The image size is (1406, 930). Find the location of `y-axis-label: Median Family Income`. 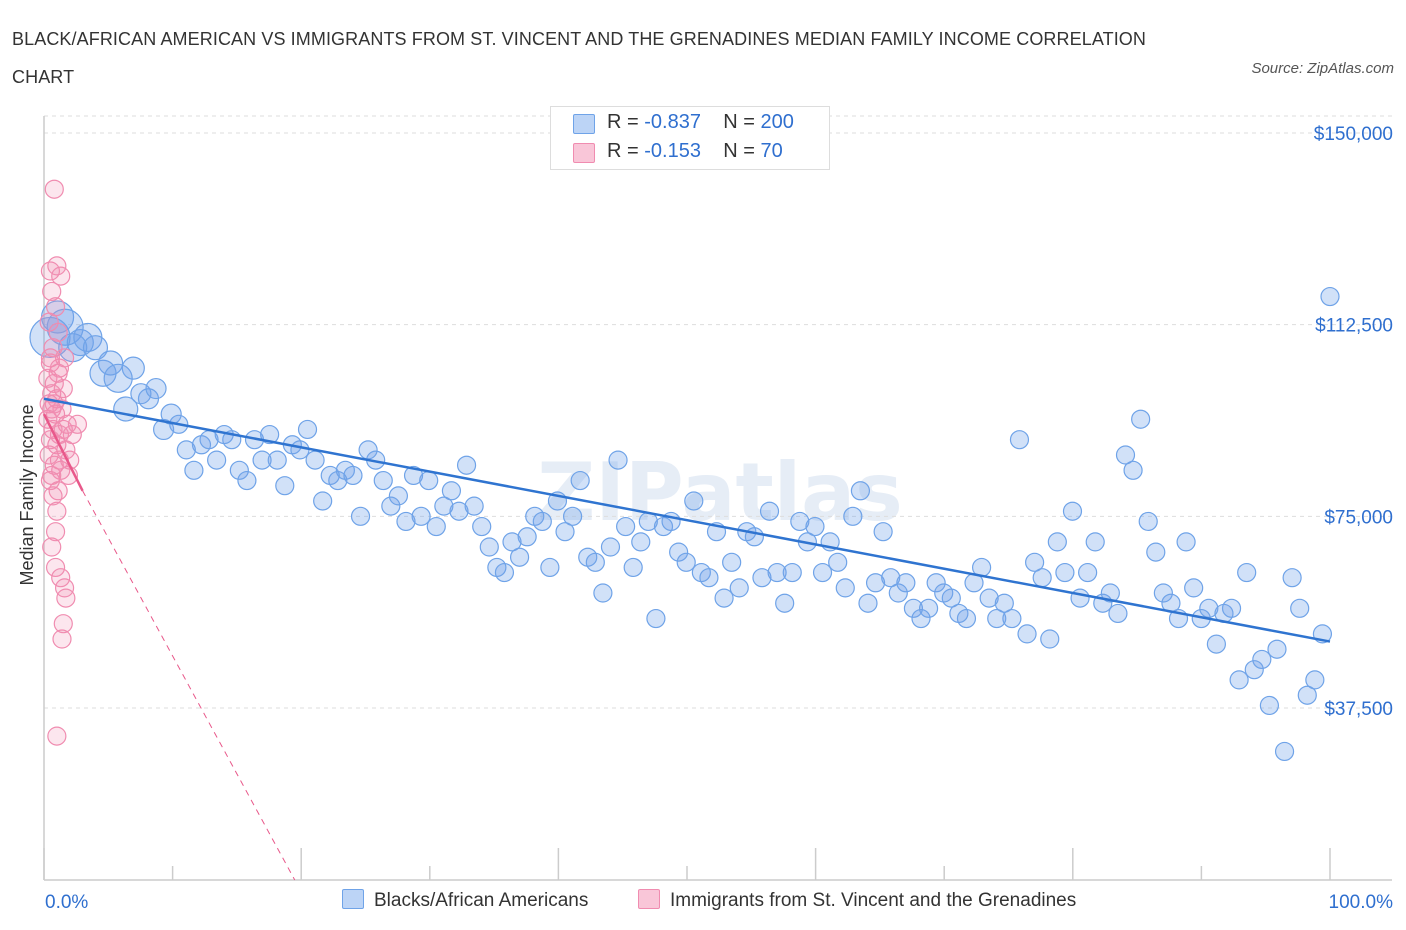

y-axis-label: Median Family Income is located at coordinates (27, 494).